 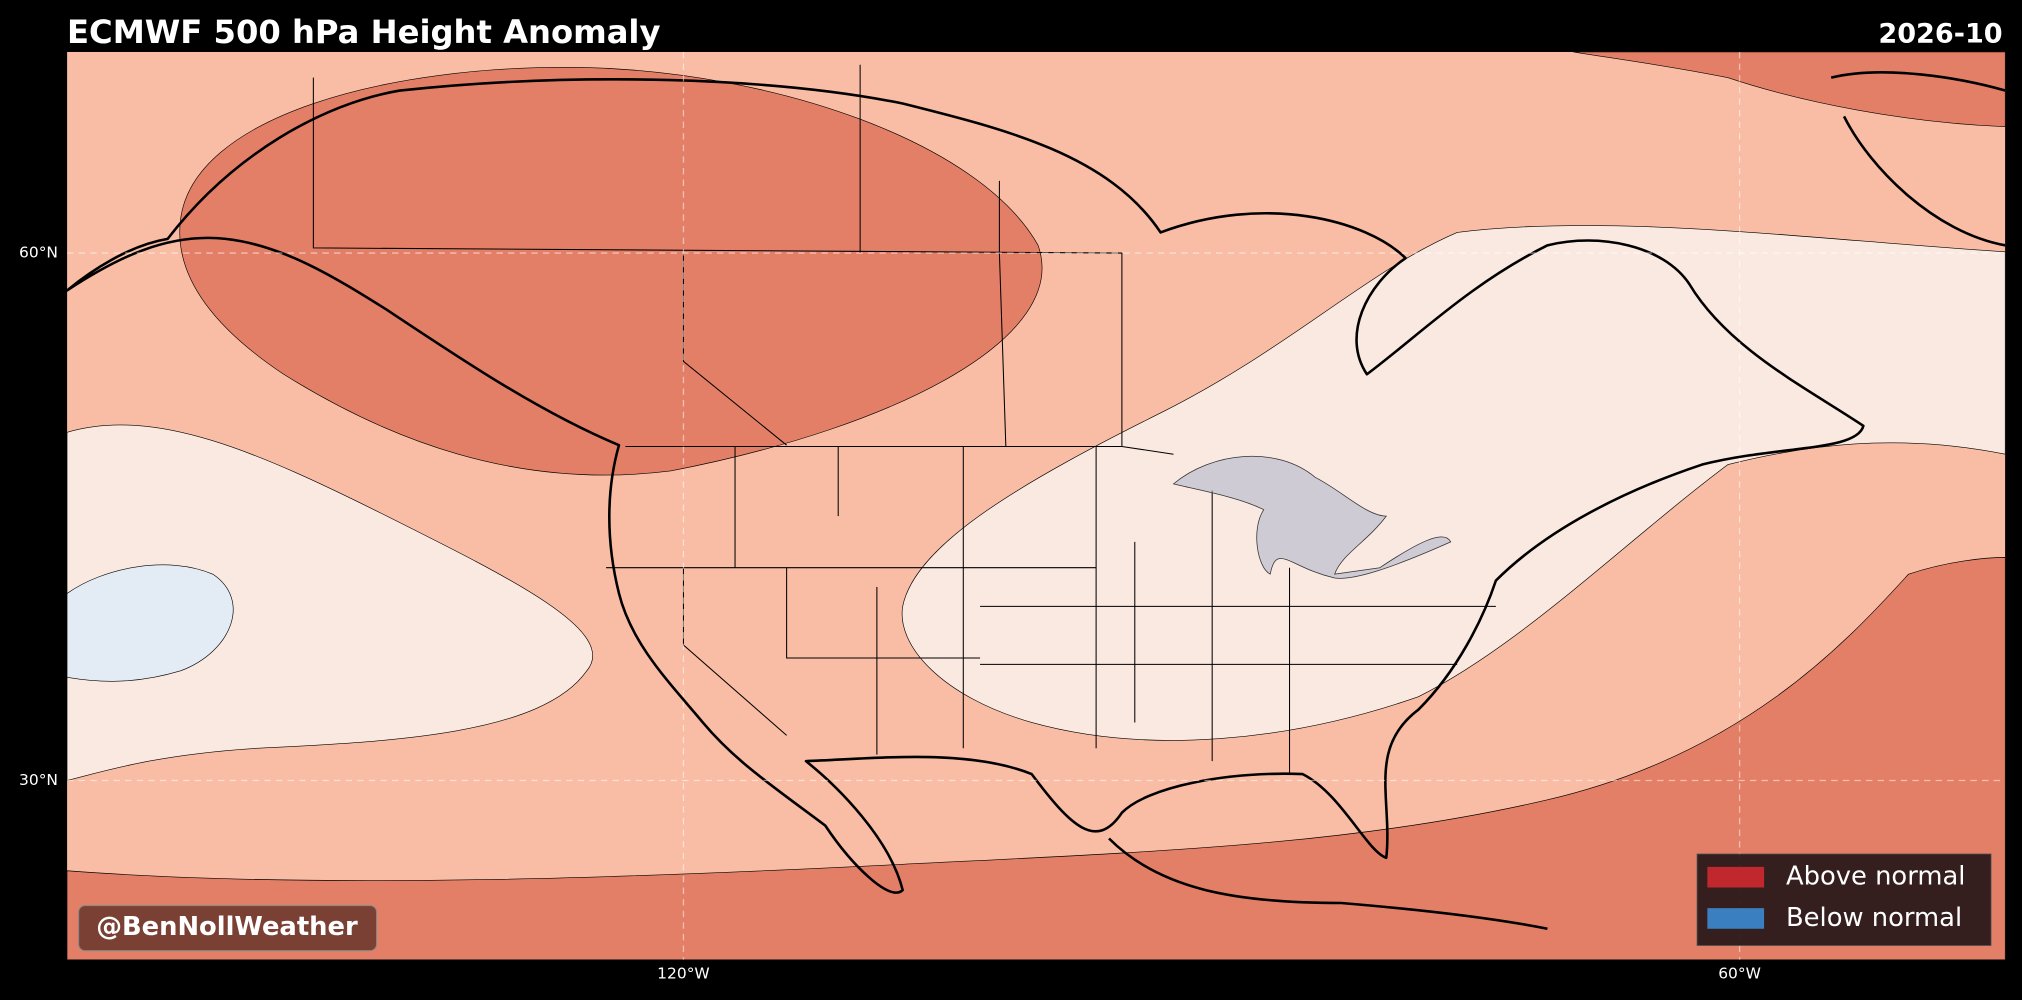 I want to click on legend, so click(x=1844, y=899).